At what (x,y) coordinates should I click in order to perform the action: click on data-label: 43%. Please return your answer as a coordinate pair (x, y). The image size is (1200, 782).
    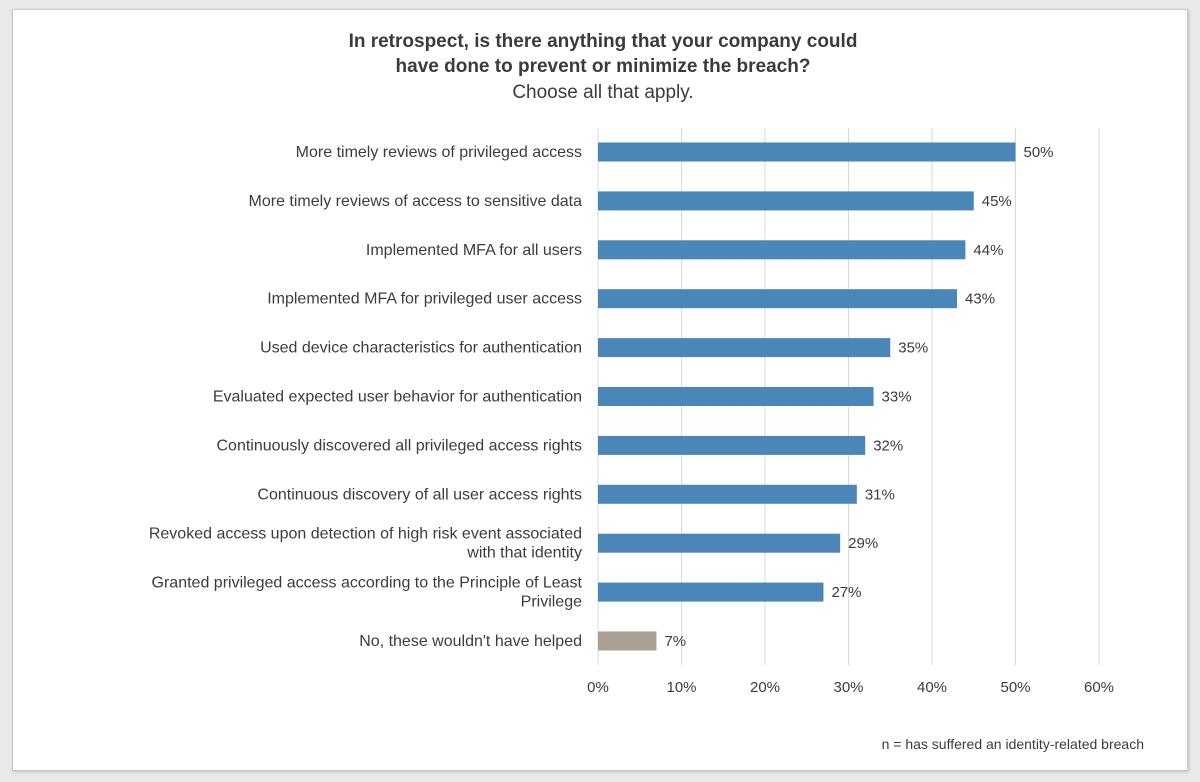
    Looking at the image, I should click on (980, 299).